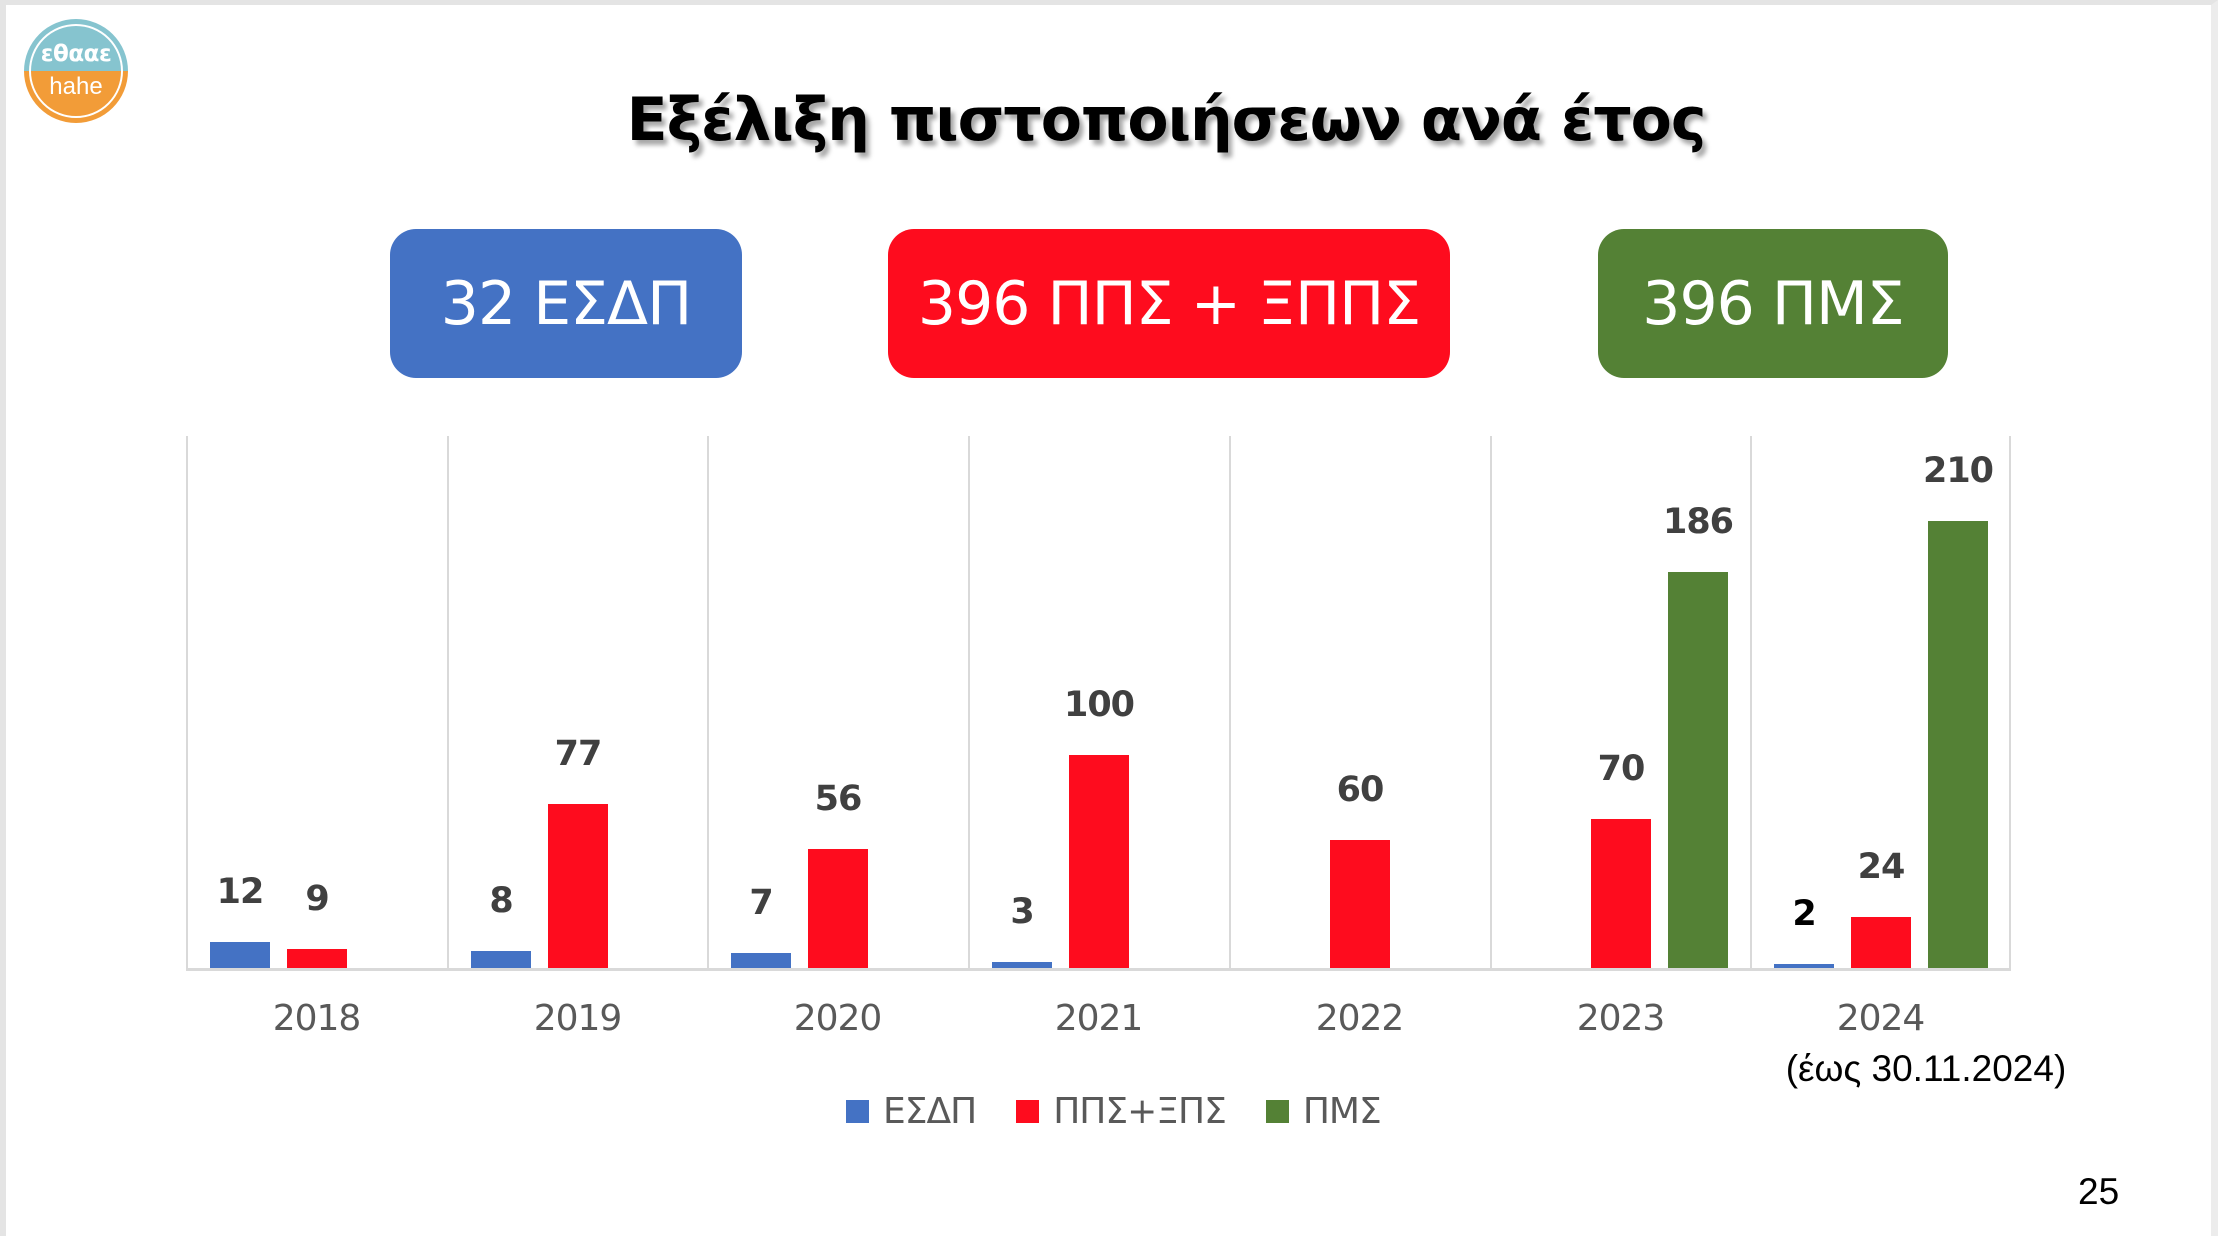 This screenshot has width=2218, height=1236. What do you see at coordinates (1698, 522) in the screenshot?
I see `data-label: 186` at bounding box center [1698, 522].